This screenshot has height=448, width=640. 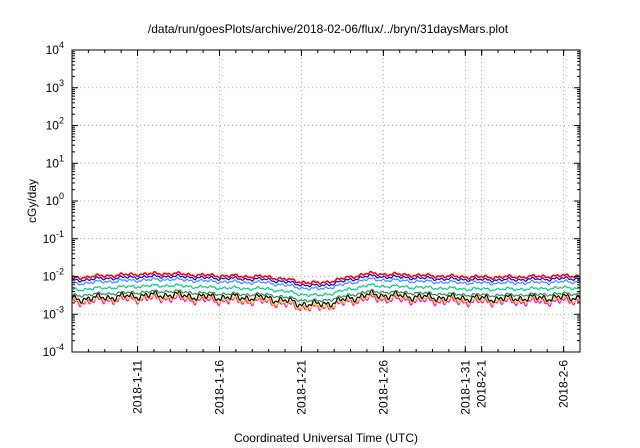 I want to click on y-tick-label: 10⁻⁴, so click(x=53, y=350).